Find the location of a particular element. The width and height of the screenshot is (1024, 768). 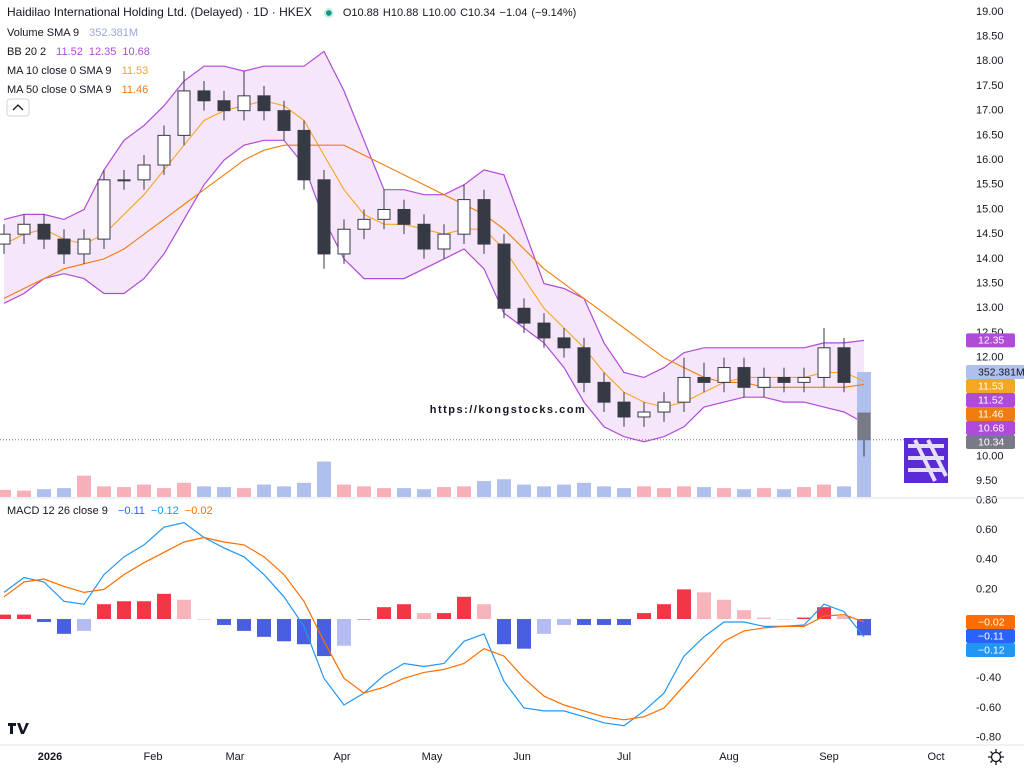

price-badge-label: 11.53 is located at coordinates (991, 386).